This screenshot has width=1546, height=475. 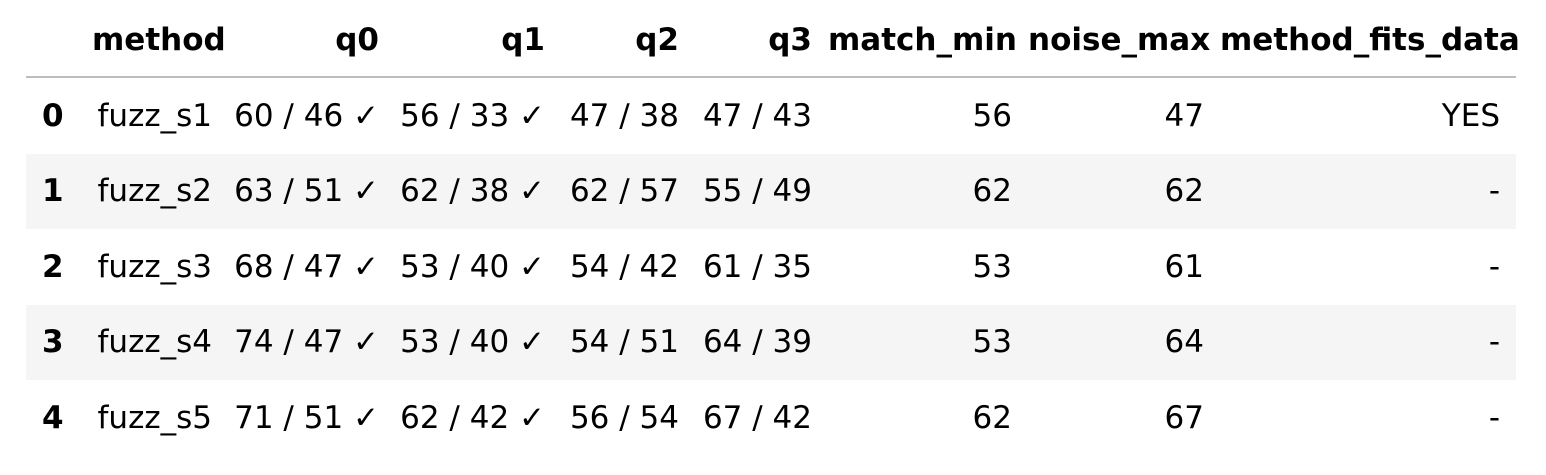 What do you see at coordinates (757, 191) in the screenshot?
I see `cell-q3: 55 / 49` at bounding box center [757, 191].